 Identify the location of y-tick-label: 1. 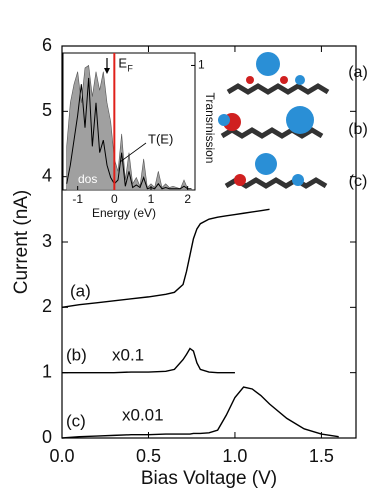
(47, 371).